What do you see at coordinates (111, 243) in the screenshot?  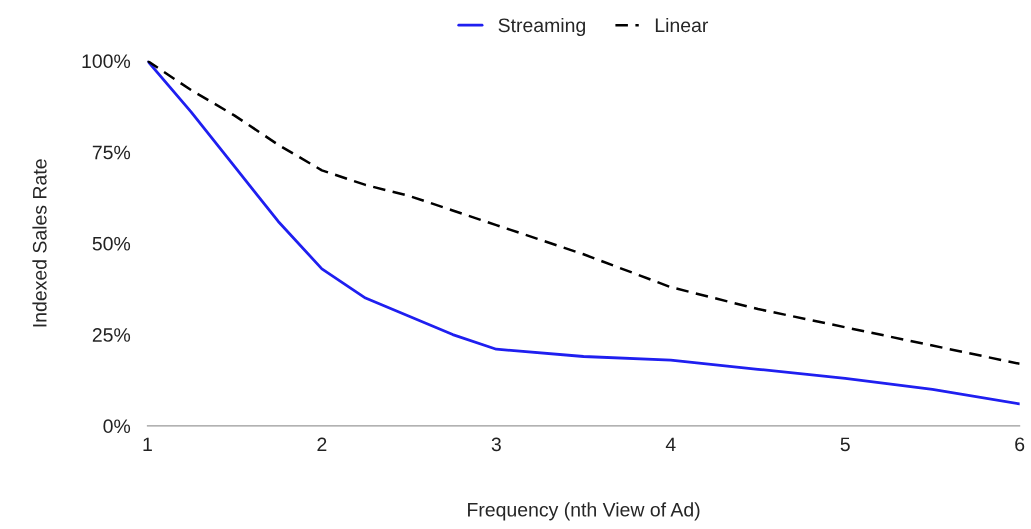 I see `y-tick-label: 50%` at bounding box center [111, 243].